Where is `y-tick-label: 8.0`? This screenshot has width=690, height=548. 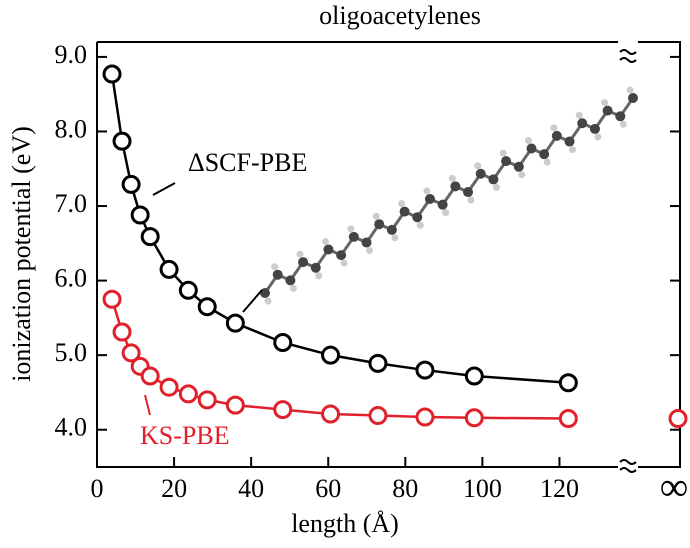 y-tick-label: 8.0 is located at coordinates (71, 128).